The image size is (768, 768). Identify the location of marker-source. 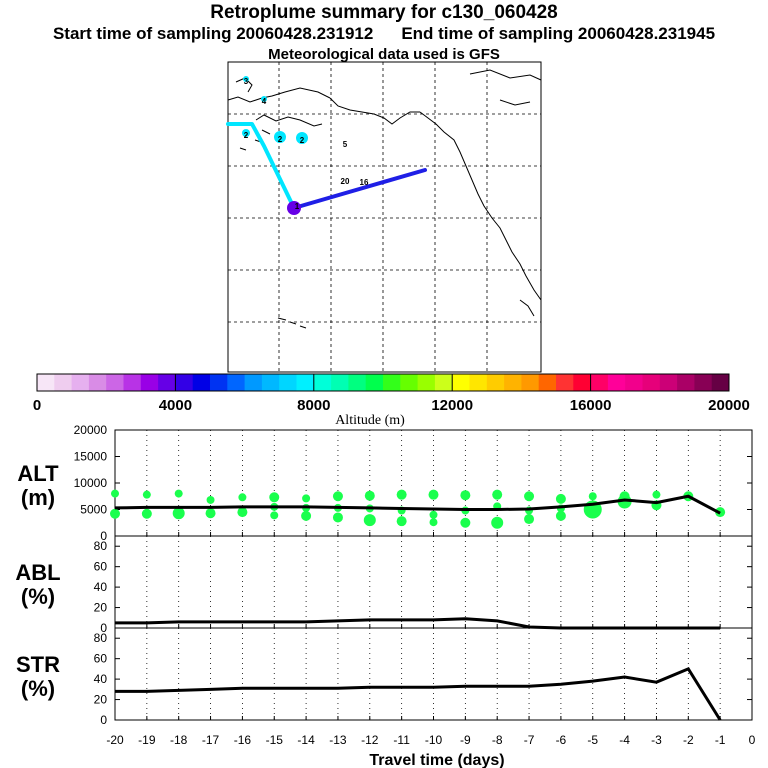
(294, 208).